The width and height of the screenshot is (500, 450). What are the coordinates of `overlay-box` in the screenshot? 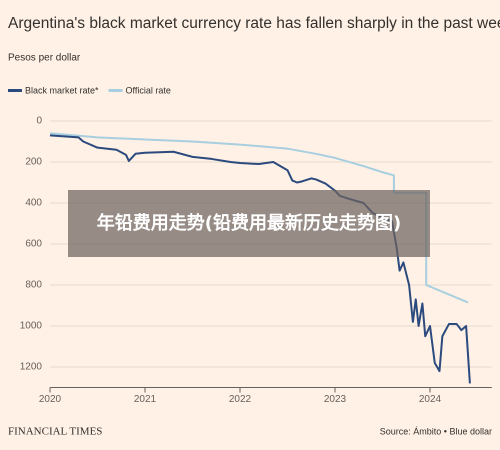 It's located at (249, 223).